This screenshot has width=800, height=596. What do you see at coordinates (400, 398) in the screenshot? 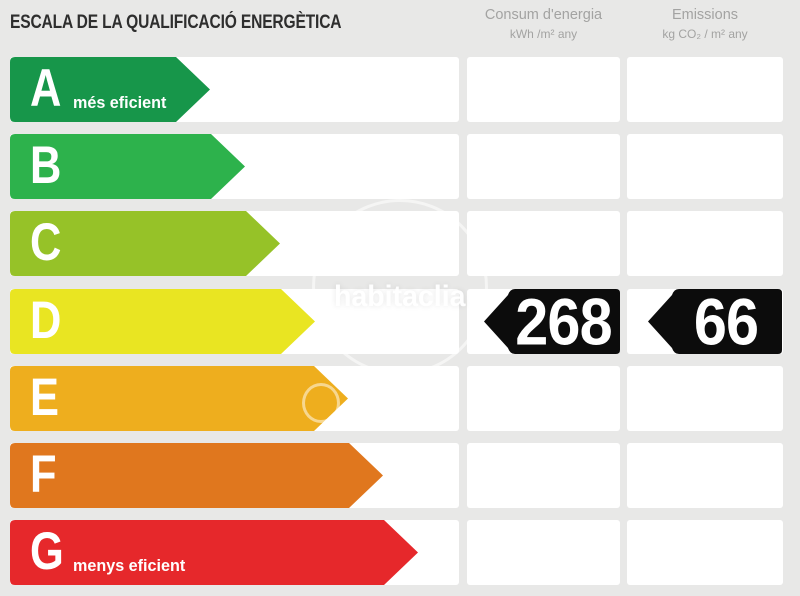
I see `scale-row-E: E` at bounding box center [400, 398].